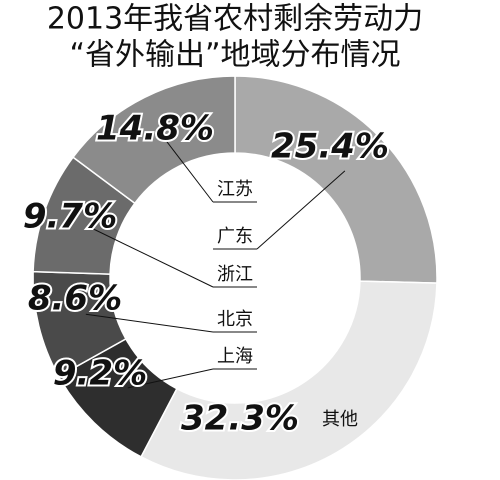 This screenshot has height=480, width=500. Describe the element at coordinates (330, 147) in the screenshot. I see `value-label: 25.4%` at that location.